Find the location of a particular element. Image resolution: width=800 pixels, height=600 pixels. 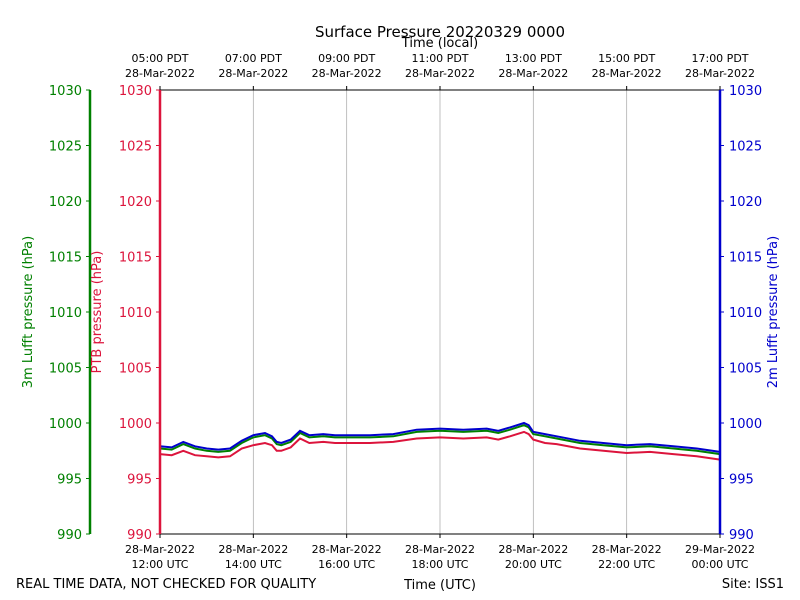

2m-lufft-axis-tick-label: 1020 is located at coordinates (745, 202).